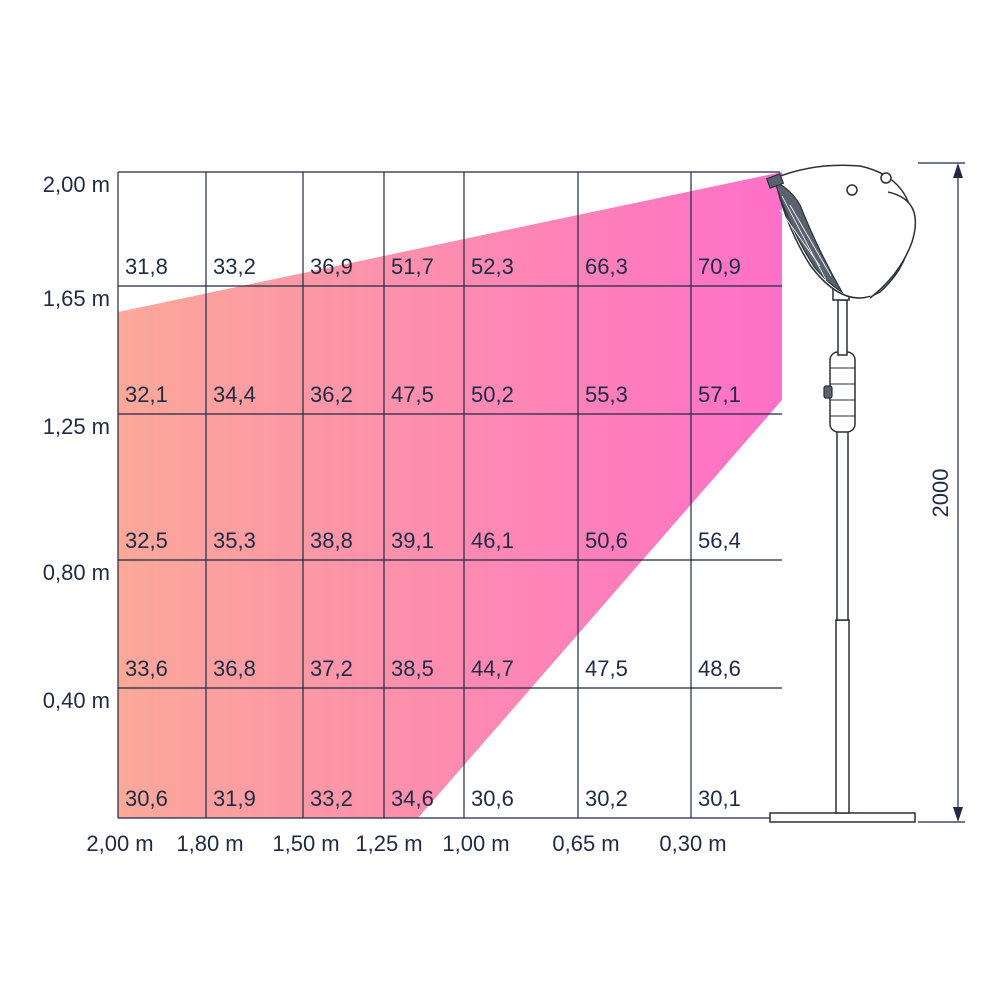 Image resolution: width=1000 pixels, height=1000 pixels. What do you see at coordinates (209, 843) in the screenshot?
I see `distance-axis-label: 1,80 m` at bounding box center [209, 843].